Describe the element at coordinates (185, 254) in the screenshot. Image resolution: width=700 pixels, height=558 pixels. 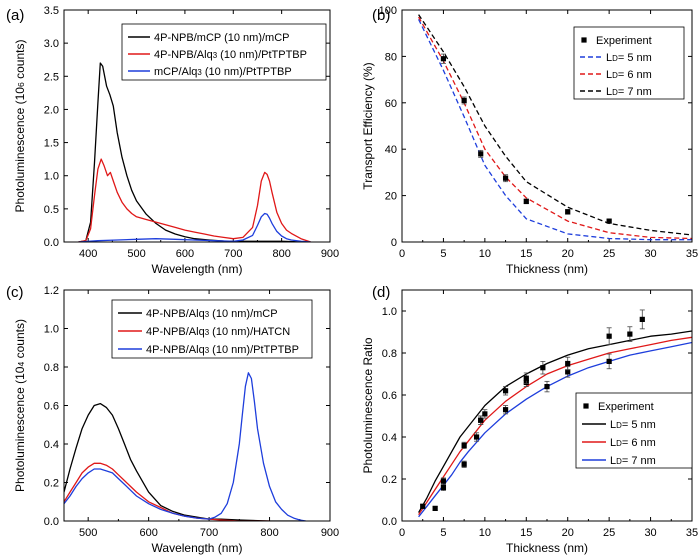
I see `x-tick-label-part: 600` at that location.